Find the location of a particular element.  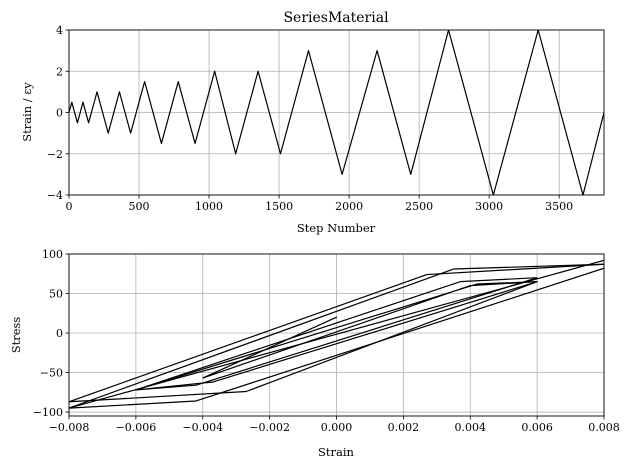

x-tick-label: 0.002 is located at coordinates (404, 427).